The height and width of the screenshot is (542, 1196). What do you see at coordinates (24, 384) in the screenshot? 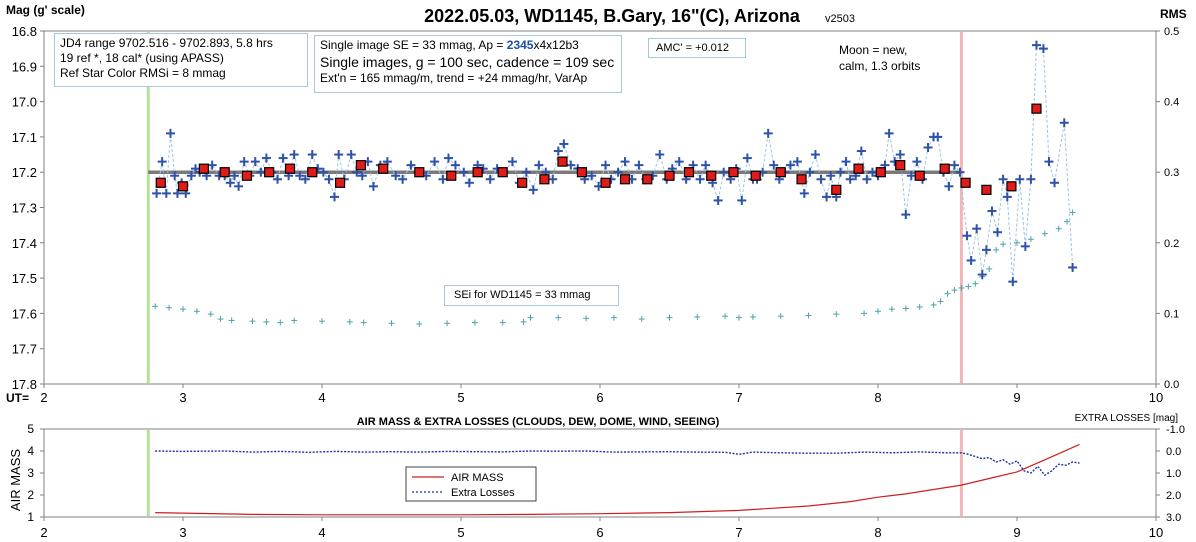
I see `y-tick-label: 17.8` at bounding box center [24, 384].